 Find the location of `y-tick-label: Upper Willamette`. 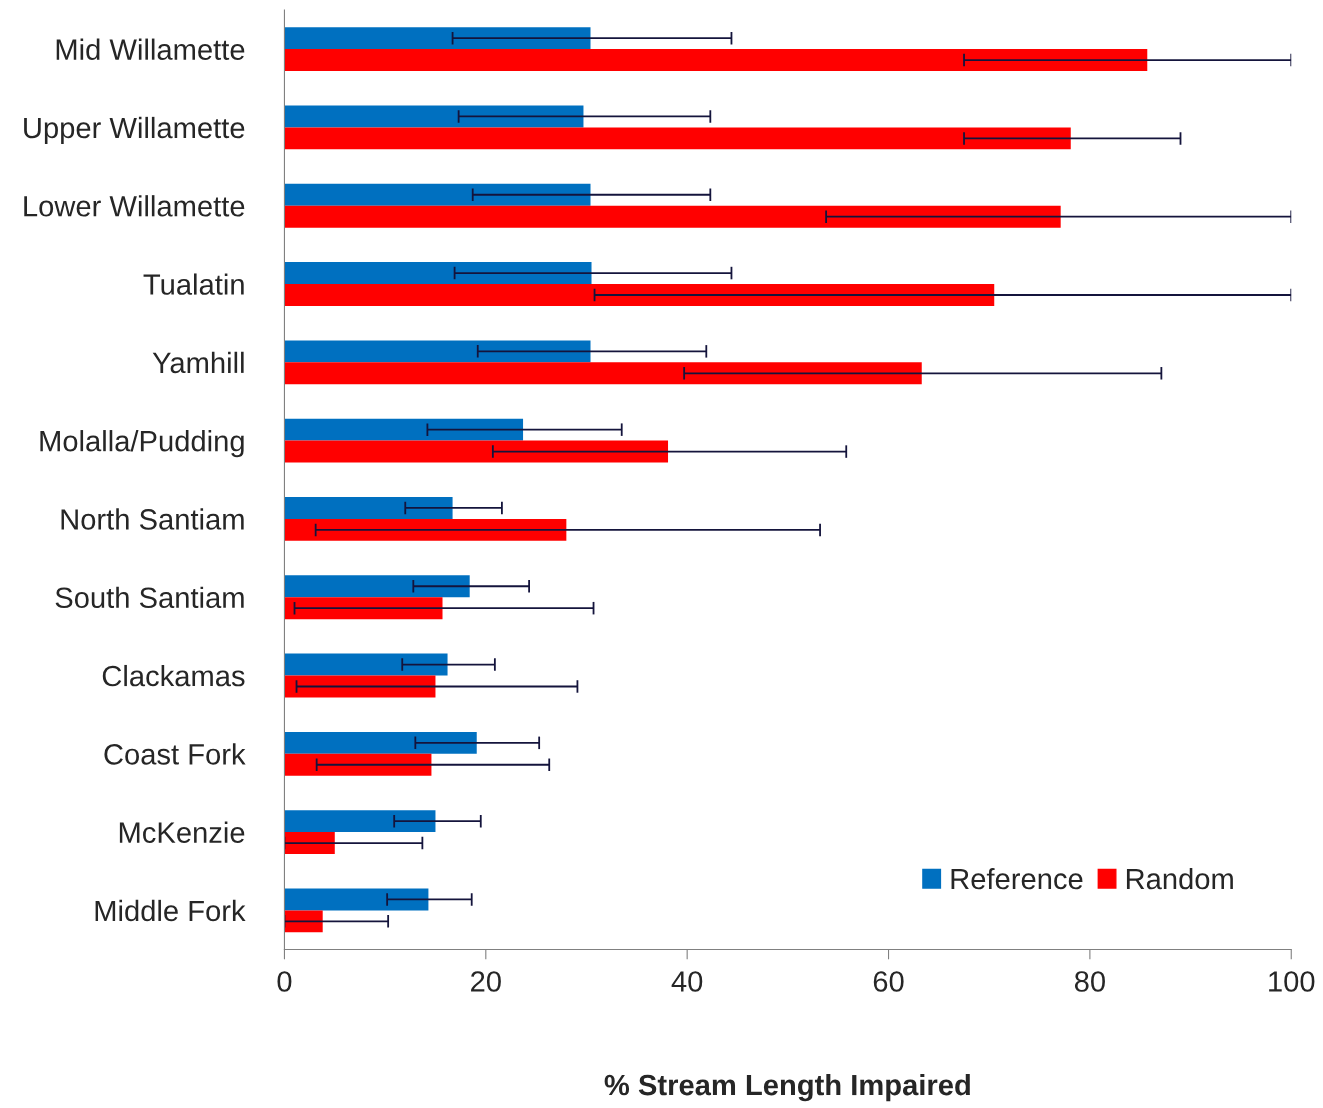

y-tick-label: Upper Willamette is located at coordinates (134, 130).